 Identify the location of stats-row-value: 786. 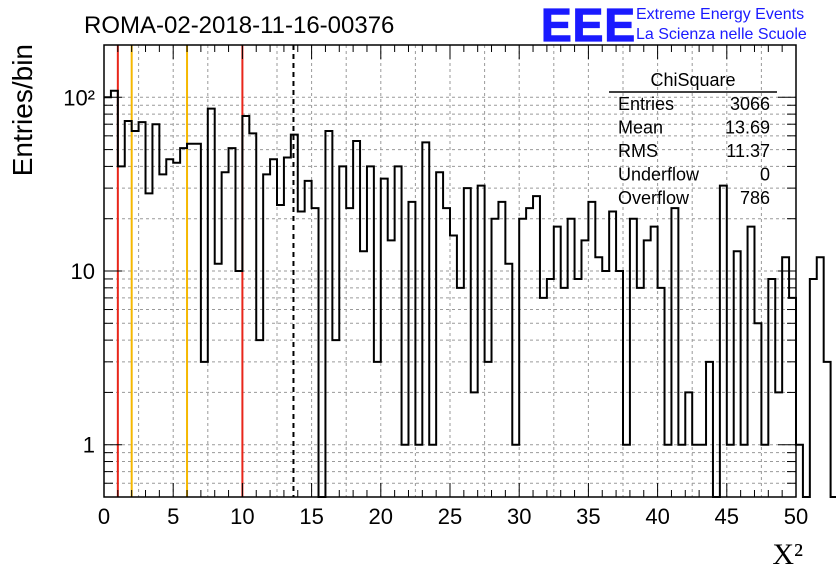
(755, 198).